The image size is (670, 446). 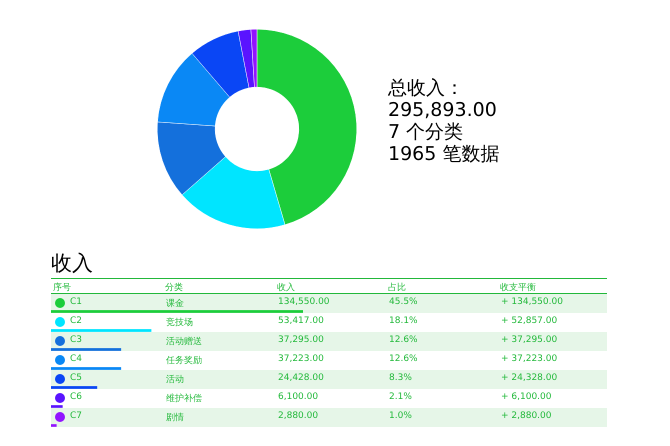 What do you see at coordinates (301, 378) in the screenshot?
I see `data-label: 24,428.00` at bounding box center [301, 378].